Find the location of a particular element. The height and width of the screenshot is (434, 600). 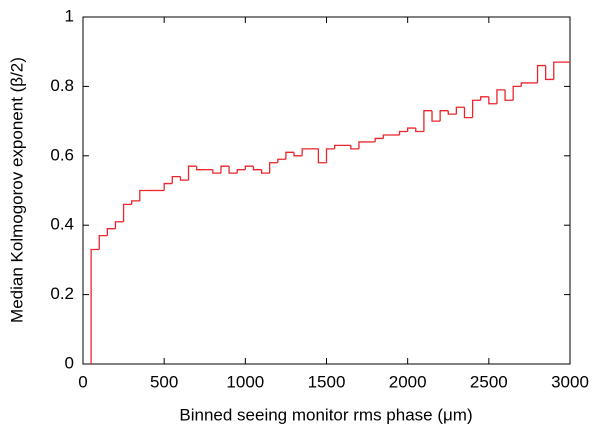

y-tick-label: 0.8 is located at coordinates (62, 85).